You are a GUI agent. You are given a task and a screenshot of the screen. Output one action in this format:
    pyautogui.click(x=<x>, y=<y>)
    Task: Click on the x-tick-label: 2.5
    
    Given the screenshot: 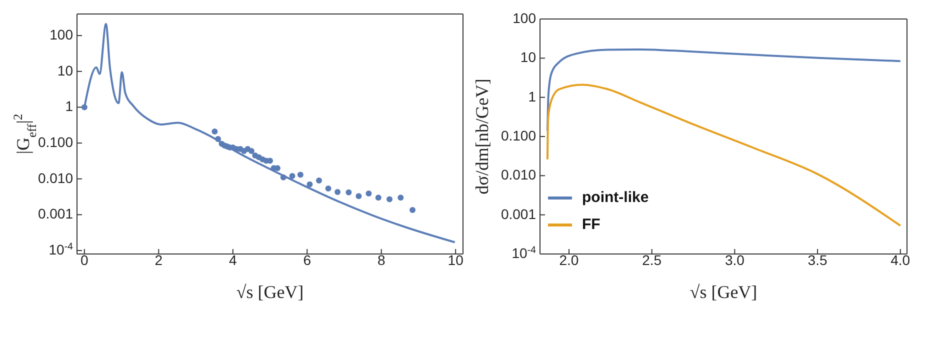 What is the action you would take?
    pyautogui.click(x=652, y=260)
    